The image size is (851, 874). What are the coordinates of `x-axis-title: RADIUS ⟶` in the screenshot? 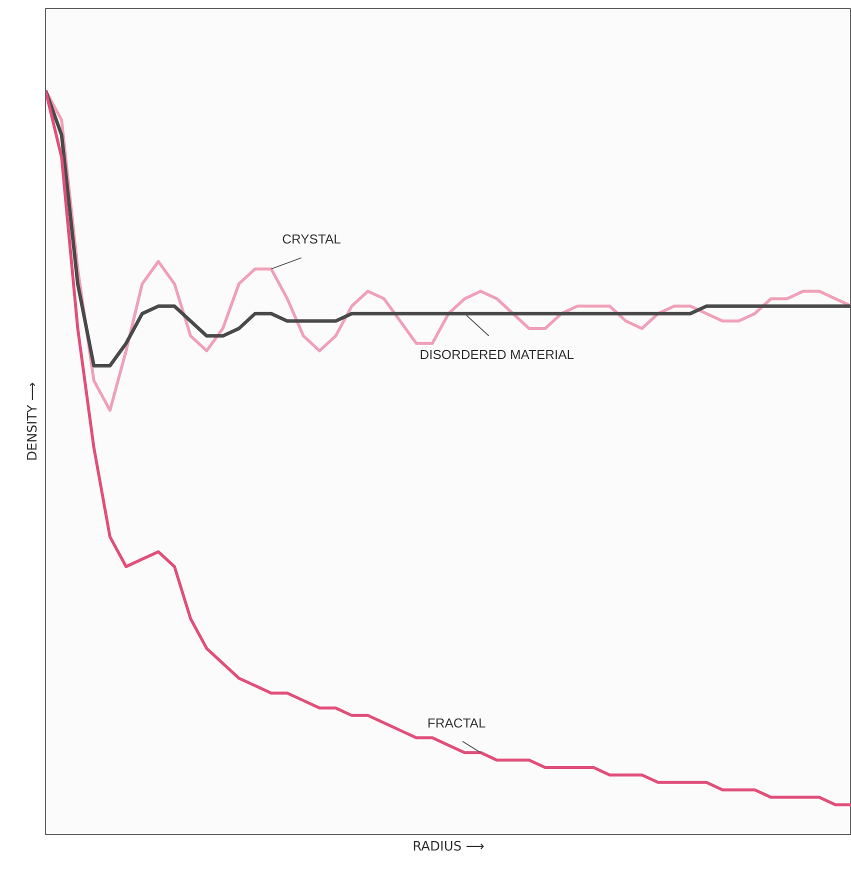 It's located at (448, 847).